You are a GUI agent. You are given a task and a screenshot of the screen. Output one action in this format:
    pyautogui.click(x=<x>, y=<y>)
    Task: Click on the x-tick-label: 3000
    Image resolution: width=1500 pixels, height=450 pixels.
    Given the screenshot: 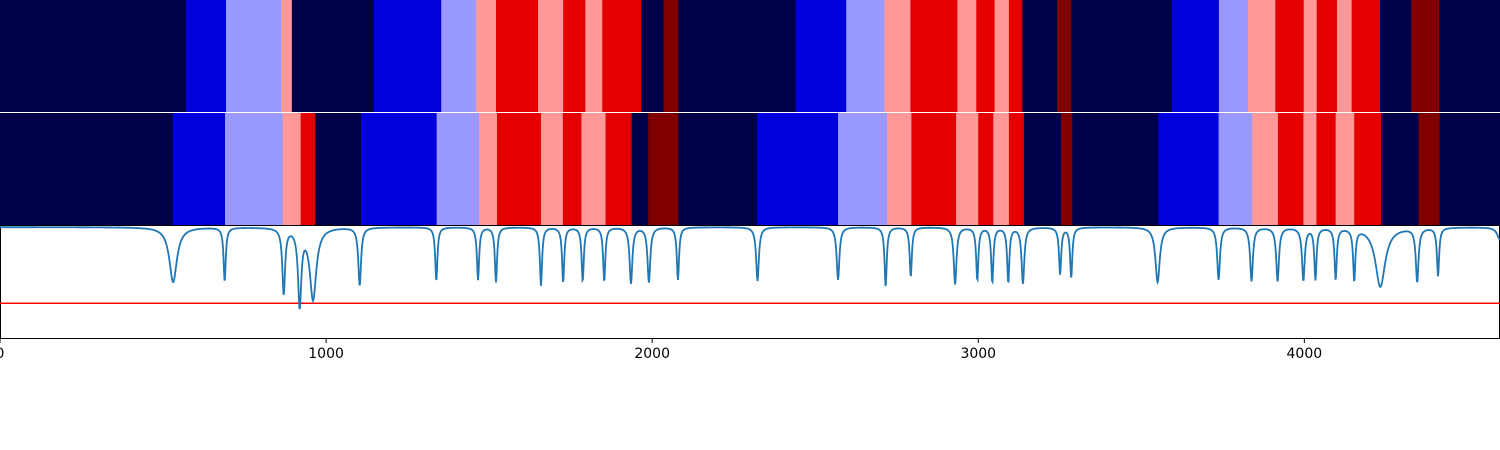 What is the action you would take?
    pyautogui.click(x=978, y=354)
    